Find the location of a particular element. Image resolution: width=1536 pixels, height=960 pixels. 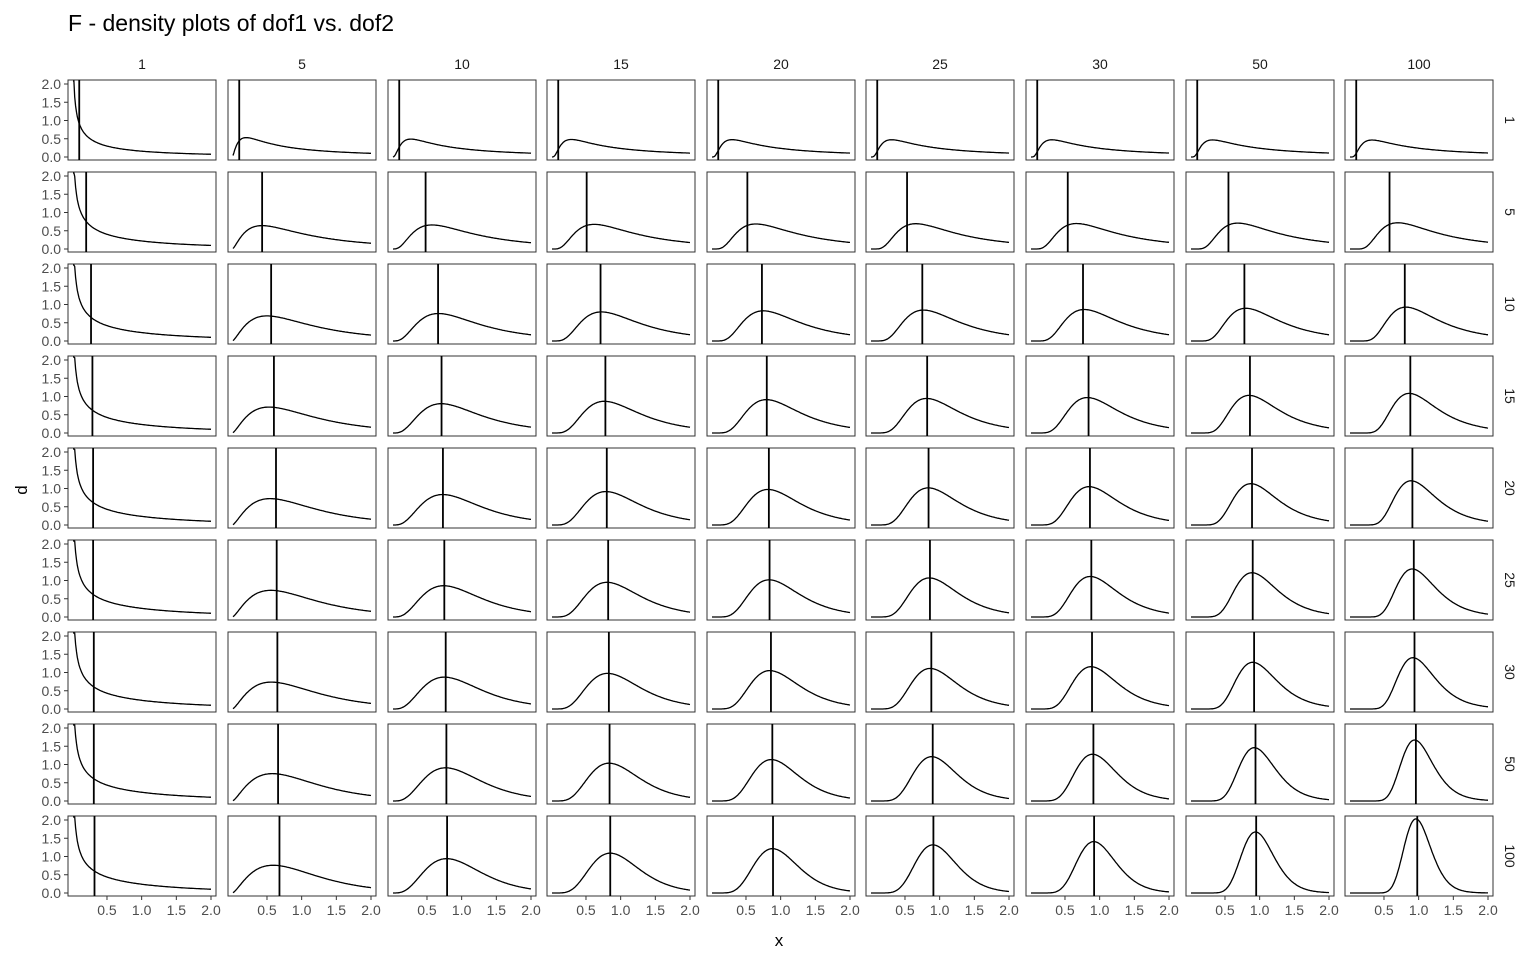

column-strip-label: 15 is located at coordinates (621, 64).